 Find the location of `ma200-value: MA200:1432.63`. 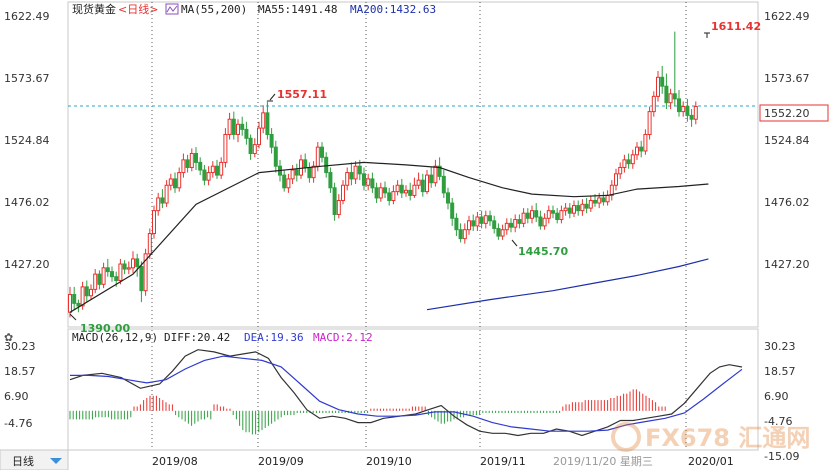

ma200-value: MA200:1432.63 is located at coordinates (393, 9).